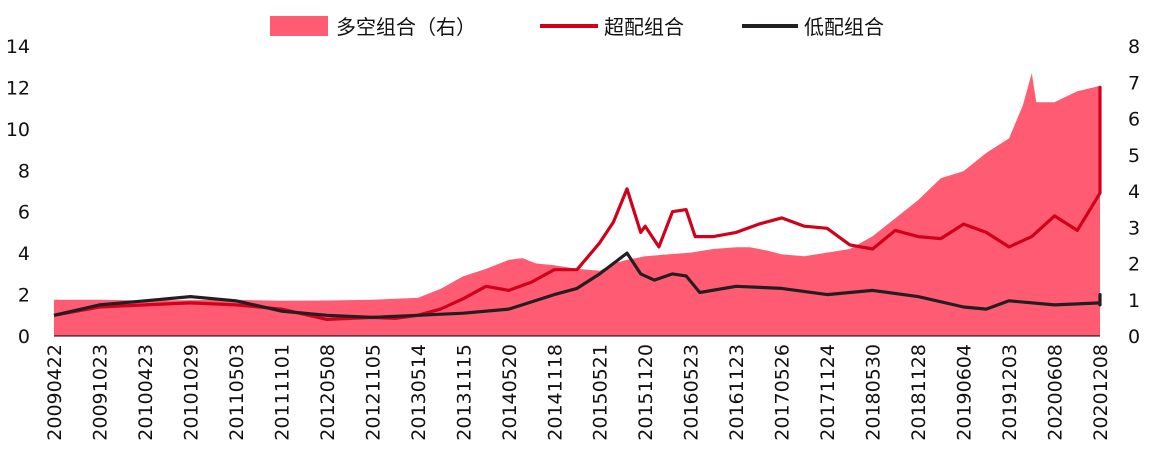  Describe the element at coordinates (101, 392) in the screenshot. I see `x-axis-tick-label: 20091023` at that location.